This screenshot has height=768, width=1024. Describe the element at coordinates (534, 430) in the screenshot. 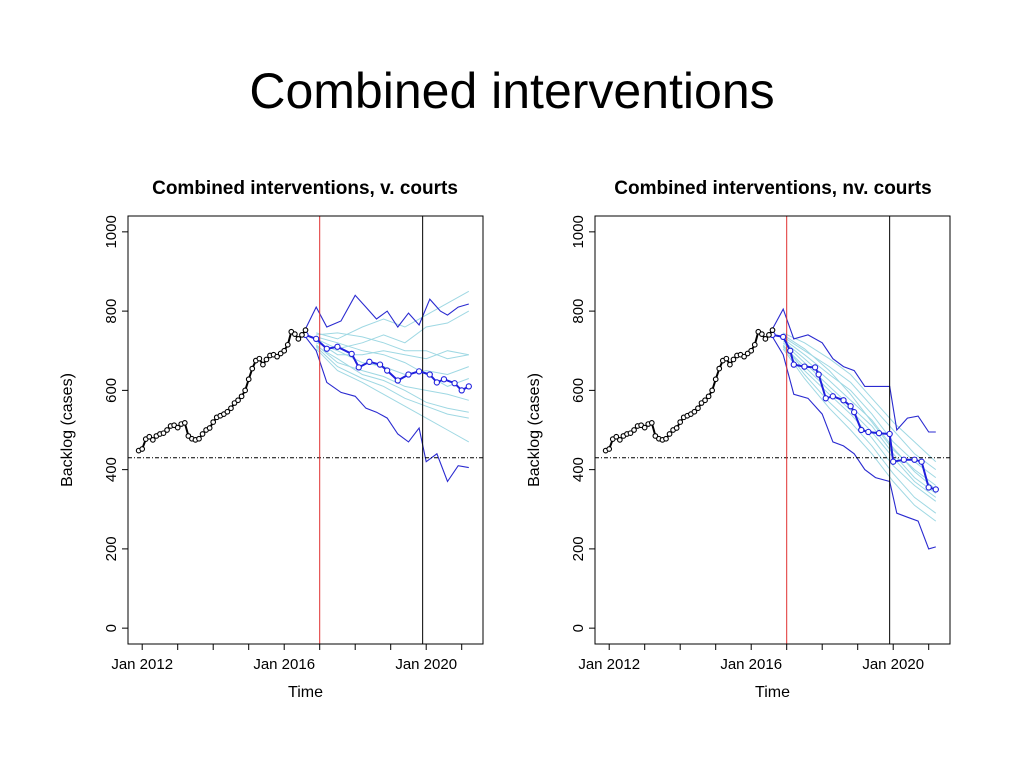

I see `y-axis-label: Backlog (cases)` at that location.